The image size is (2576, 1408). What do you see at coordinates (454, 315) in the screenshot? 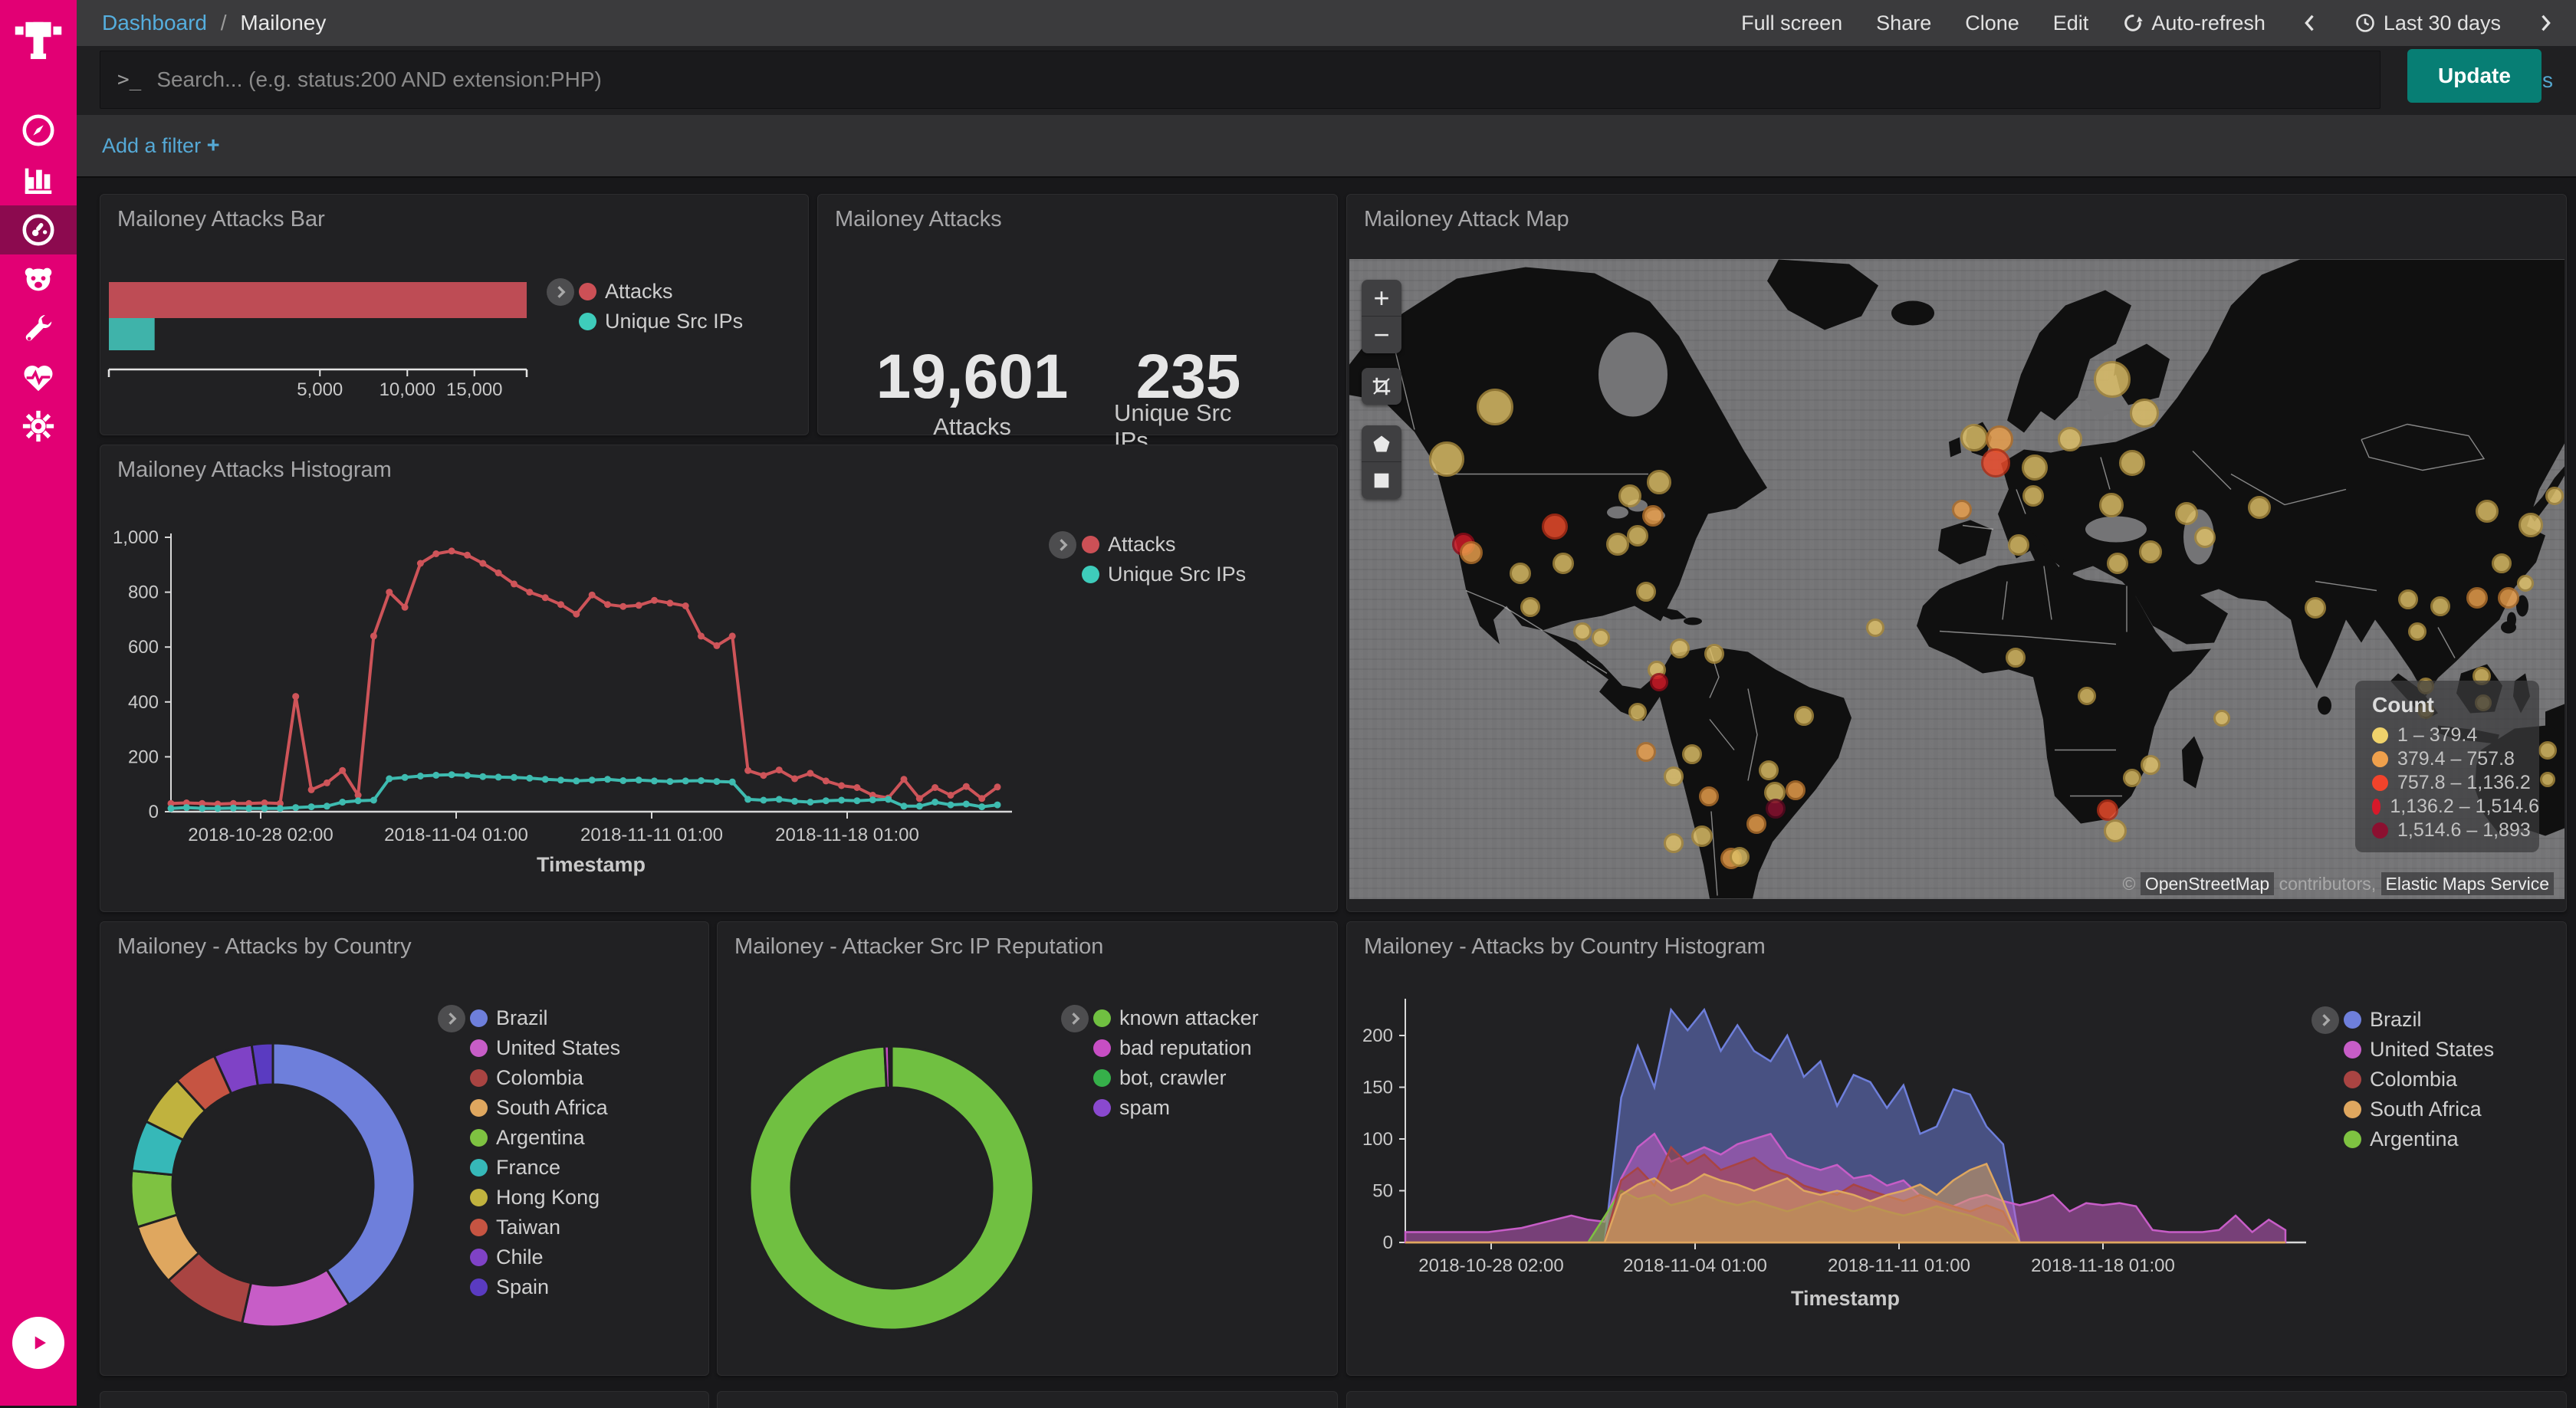
I see `attacks-bar-chart: 5,000 10,000 15,000` at bounding box center [454, 315].